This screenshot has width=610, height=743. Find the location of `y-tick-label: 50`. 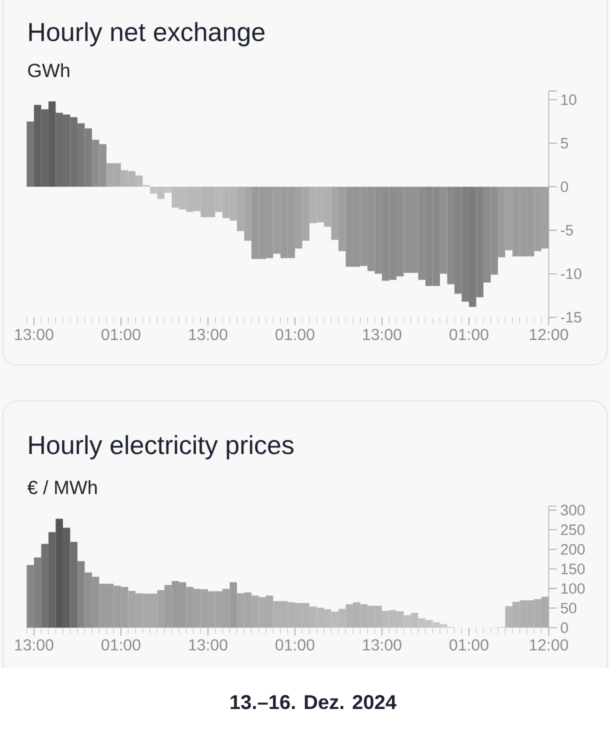

y-tick-label: 50 is located at coordinates (568, 608).